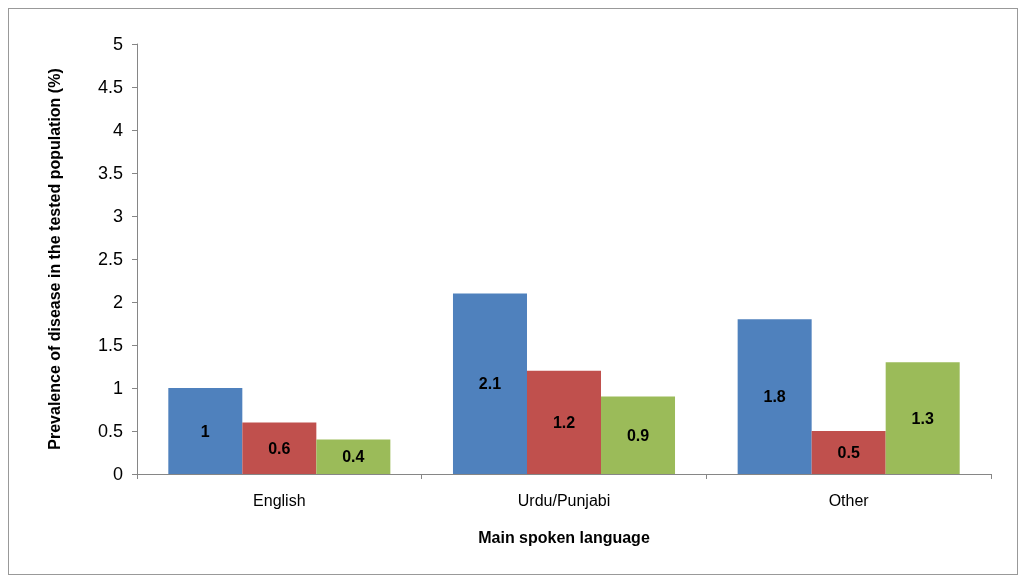 The image size is (1026, 583). Describe the element at coordinates (117, 216) in the screenshot. I see `y-tick-label: 3` at that location.